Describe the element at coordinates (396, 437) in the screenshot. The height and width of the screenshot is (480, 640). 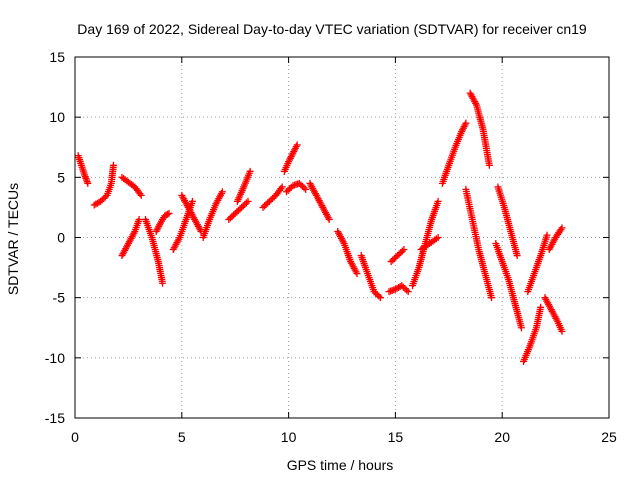
I see `x-tick-label: 15` at that location.